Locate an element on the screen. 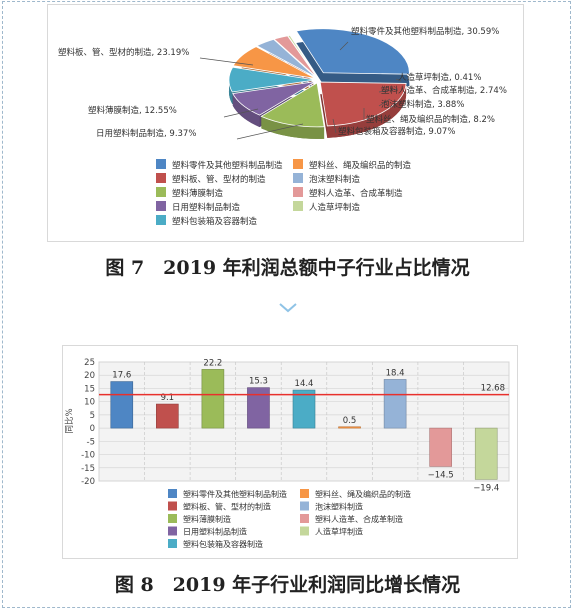 Image resolution: width=575 pixels, height=611 pixels. y-tick-label: -20 is located at coordinates (88, 482).